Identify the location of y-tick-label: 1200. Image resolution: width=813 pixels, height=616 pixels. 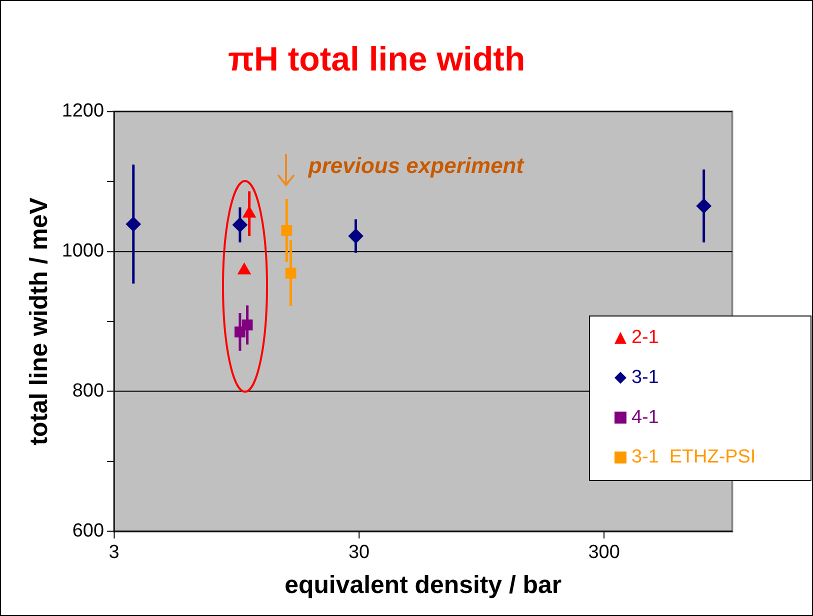
(83, 111).